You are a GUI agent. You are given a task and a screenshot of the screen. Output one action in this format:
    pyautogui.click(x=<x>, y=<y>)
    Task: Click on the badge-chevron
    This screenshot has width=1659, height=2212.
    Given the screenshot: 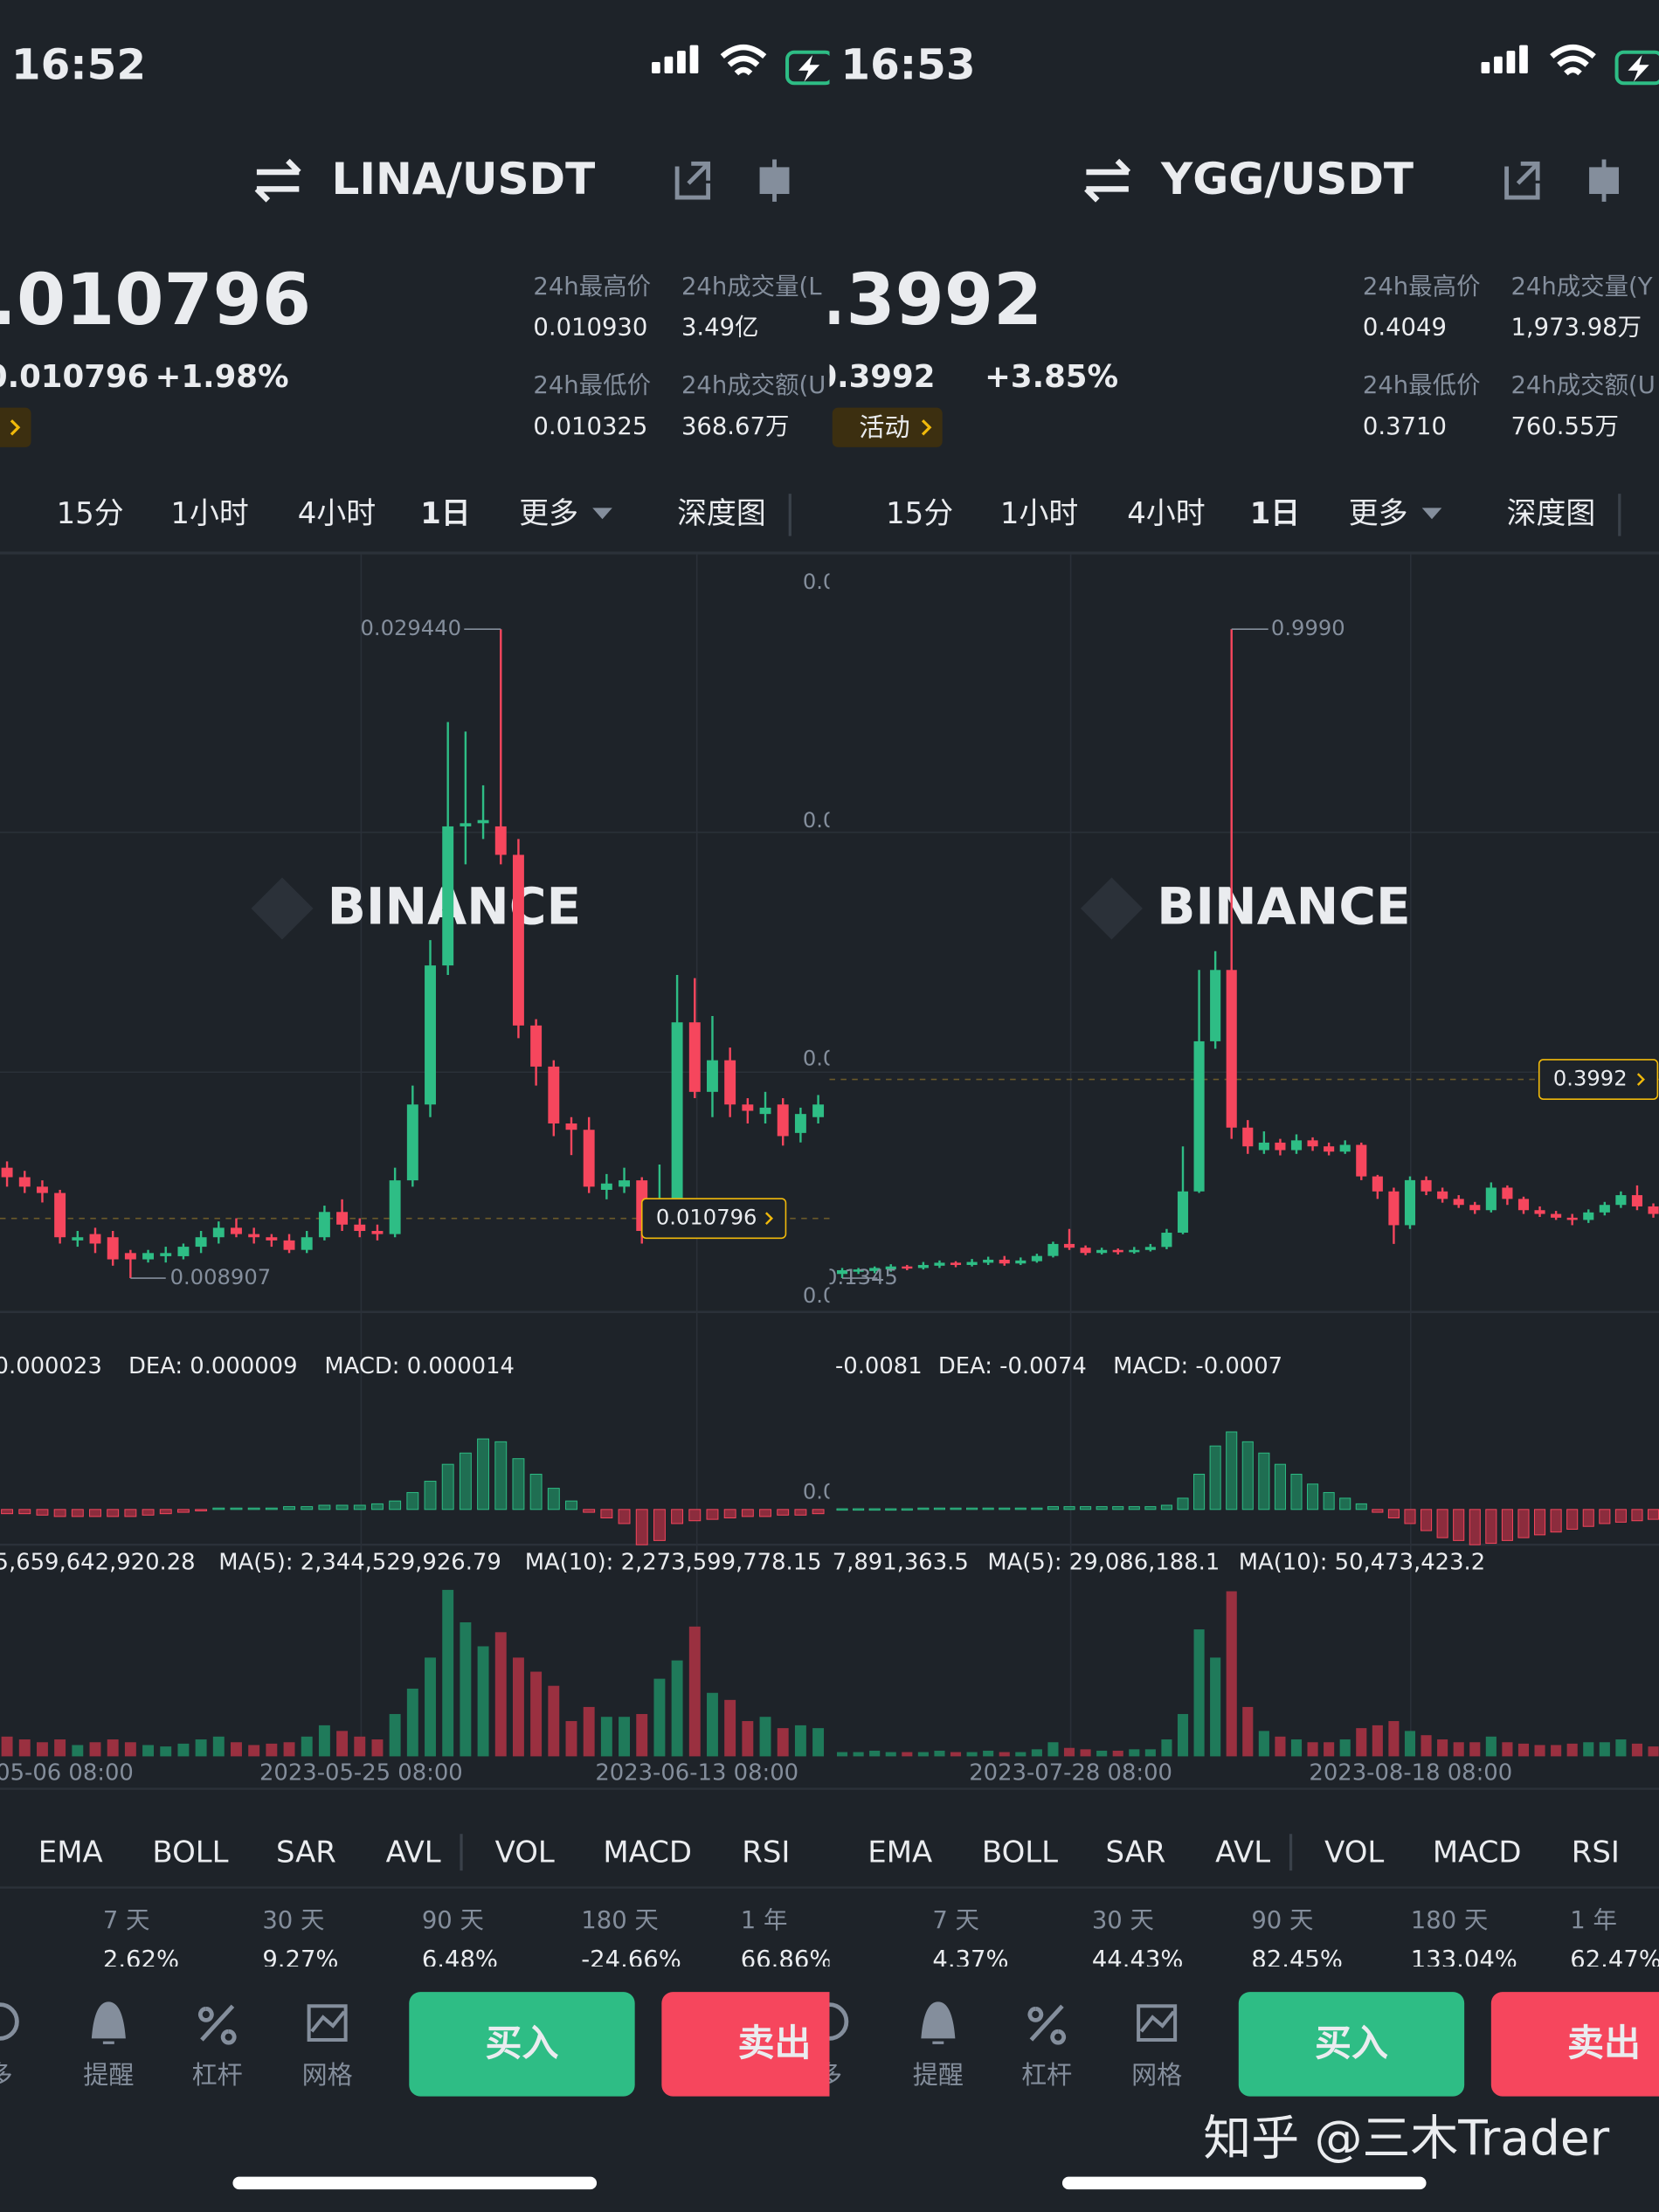 What is the action you would take?
    pyautogui.click(x=15, y=427)
    